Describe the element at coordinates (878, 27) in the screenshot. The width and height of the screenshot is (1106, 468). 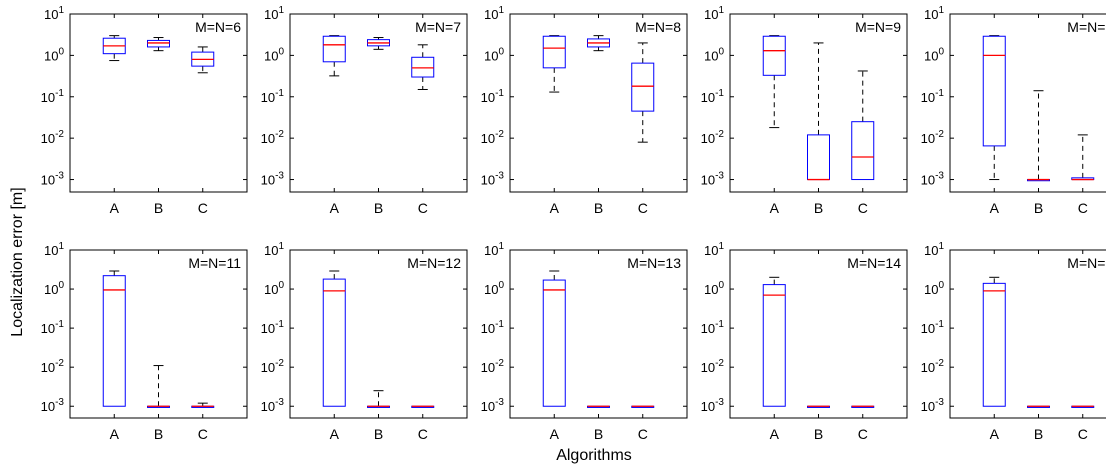
I see `subplot-title: M=N=9` at that location.